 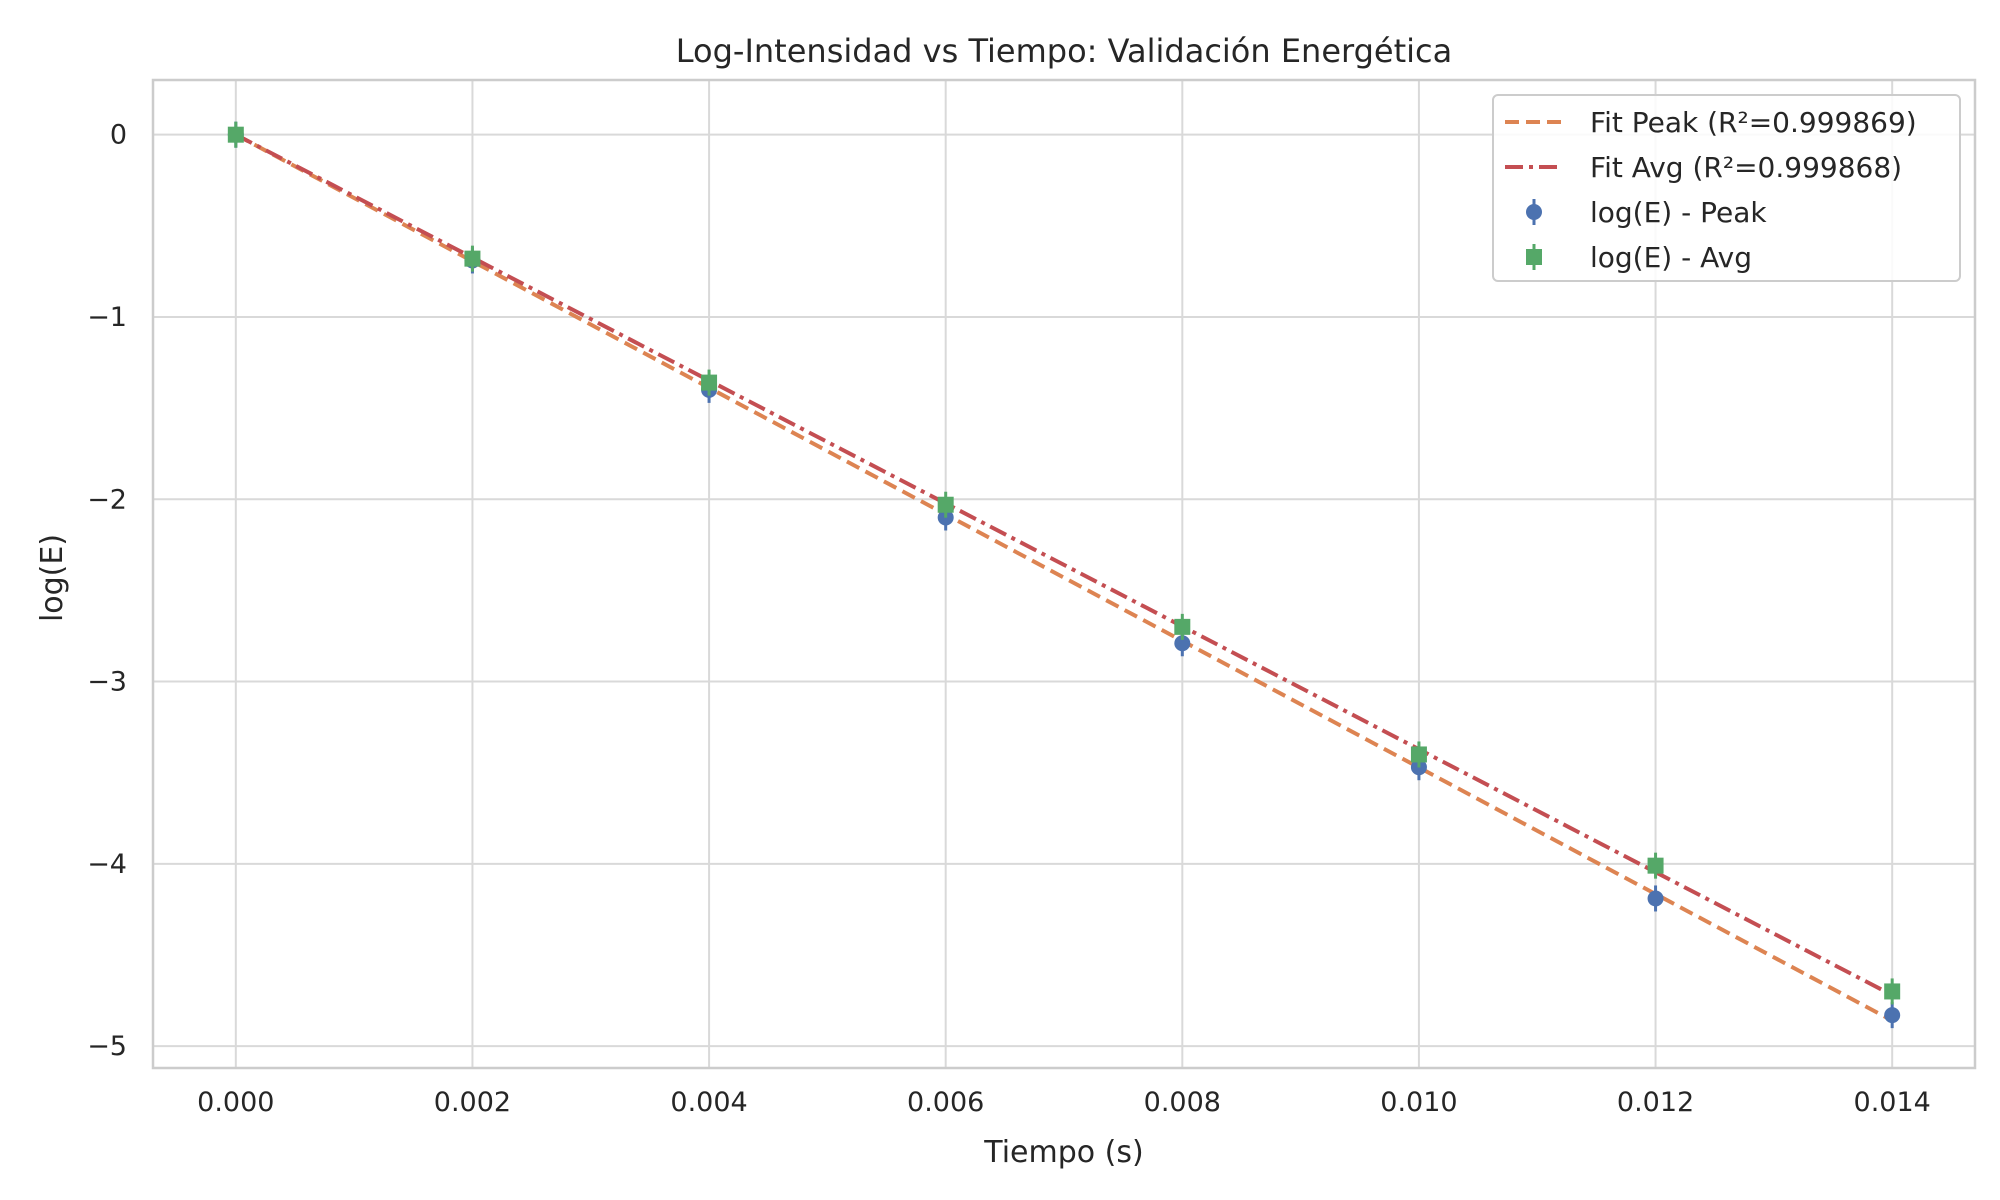 I want to click on legend-label: Fit Peak (R²=0.999869), so click(x=1753, y=122).